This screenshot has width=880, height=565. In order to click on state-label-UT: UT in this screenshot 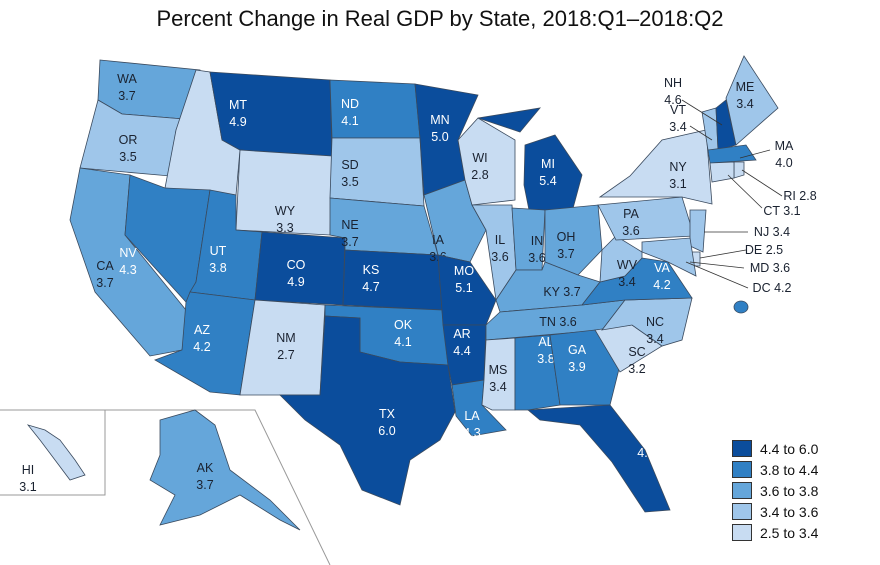, I will do `click(218, 251)`.